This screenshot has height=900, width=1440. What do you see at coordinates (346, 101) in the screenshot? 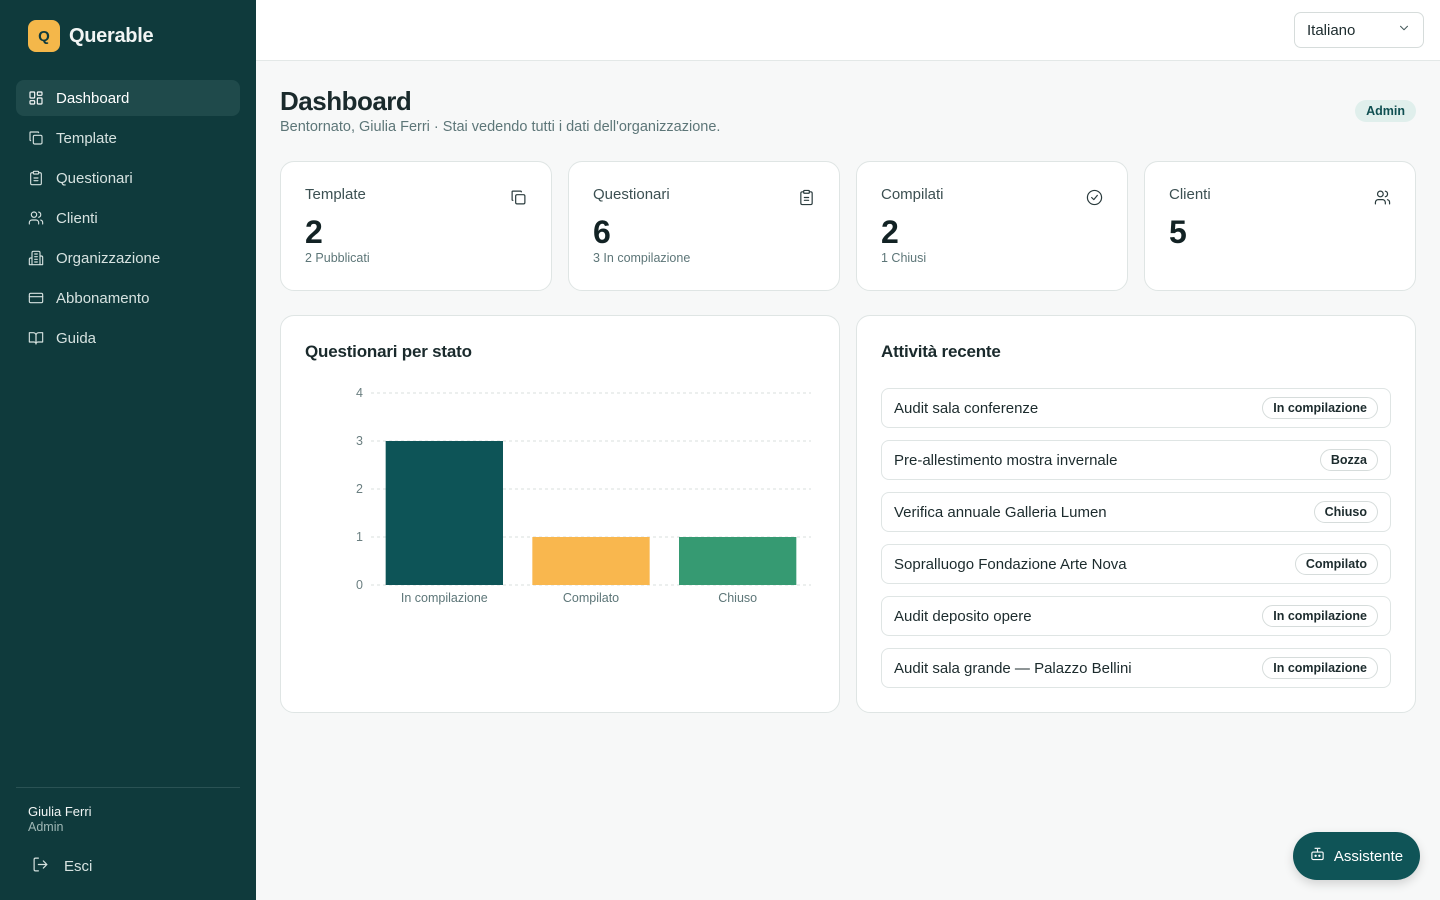
I see `page-title: Dashboard` at bounding box center [346, 101].